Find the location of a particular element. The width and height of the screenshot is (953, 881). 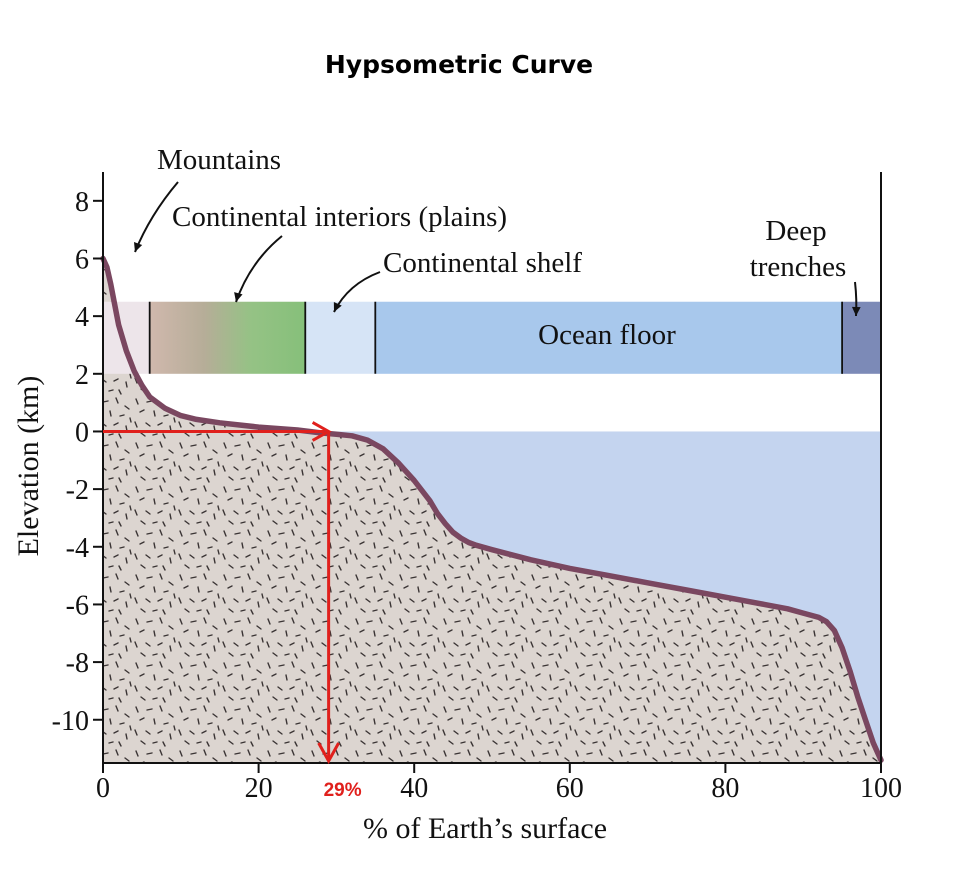

x-tick-label: 40 is located at coordinates (414, 788).